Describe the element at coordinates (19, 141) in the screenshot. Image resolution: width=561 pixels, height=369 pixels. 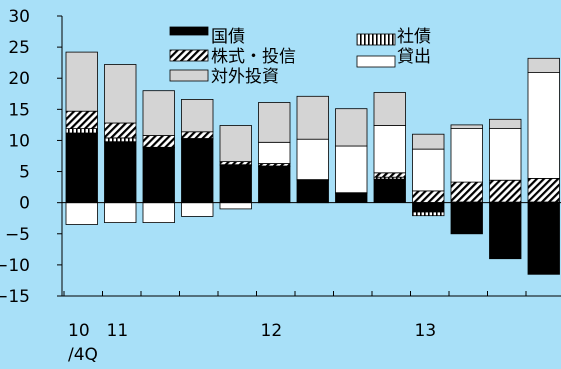
I see `y-tick-label: 10` at that location.